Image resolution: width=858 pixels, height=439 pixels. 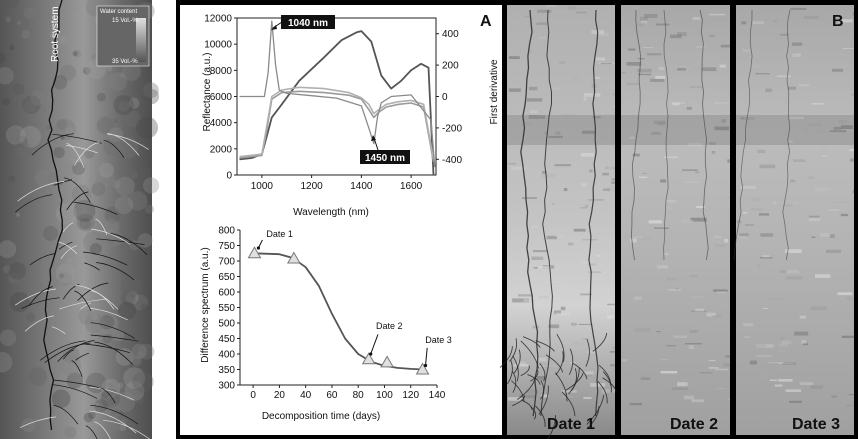 I want to click on date-annotation-arrow, so click(x=426, y=356).